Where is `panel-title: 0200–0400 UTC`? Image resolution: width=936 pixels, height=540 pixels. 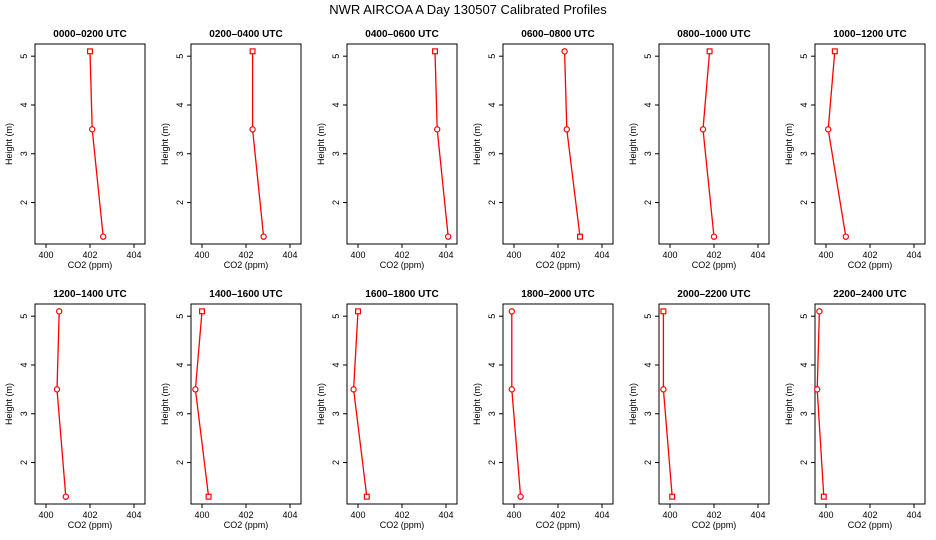 panel-title: 0200–0400 UTC is located at coordinates (245, 34).